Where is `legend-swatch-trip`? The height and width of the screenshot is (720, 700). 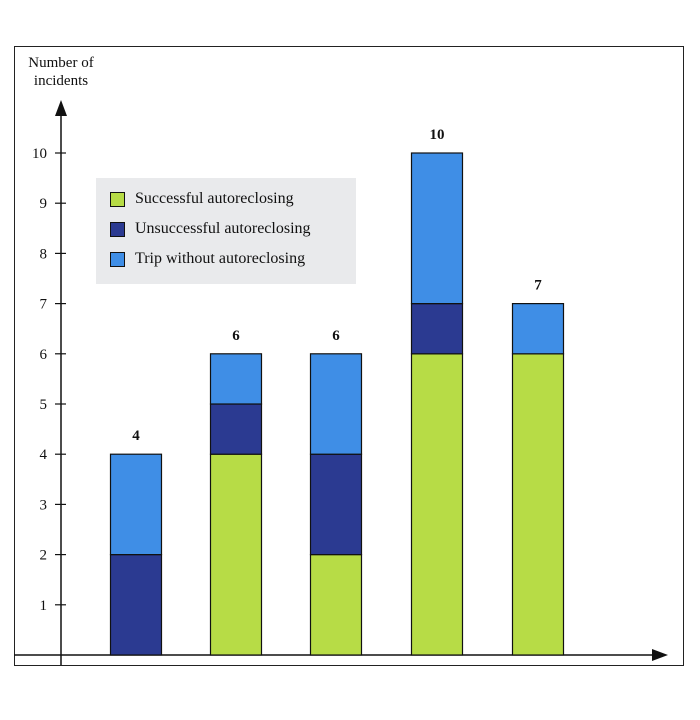 legend-swatch-trip is located at coordinates (117, 259).